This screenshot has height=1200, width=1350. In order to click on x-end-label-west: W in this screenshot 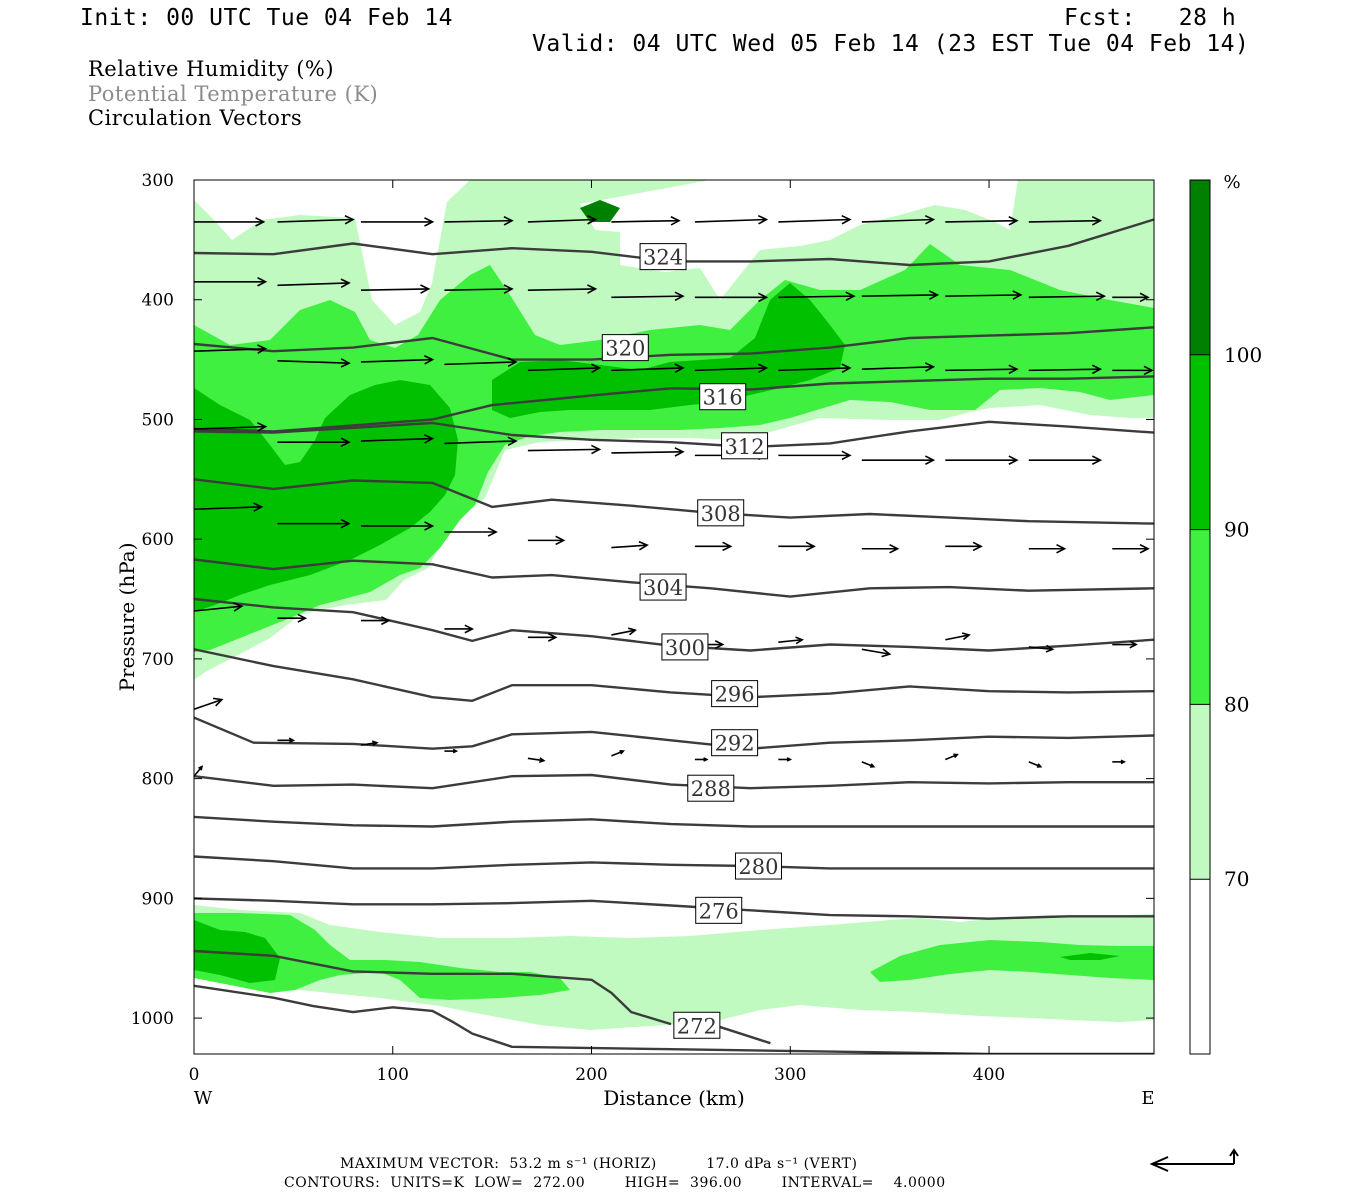, I will do `click(203, 1098)`.